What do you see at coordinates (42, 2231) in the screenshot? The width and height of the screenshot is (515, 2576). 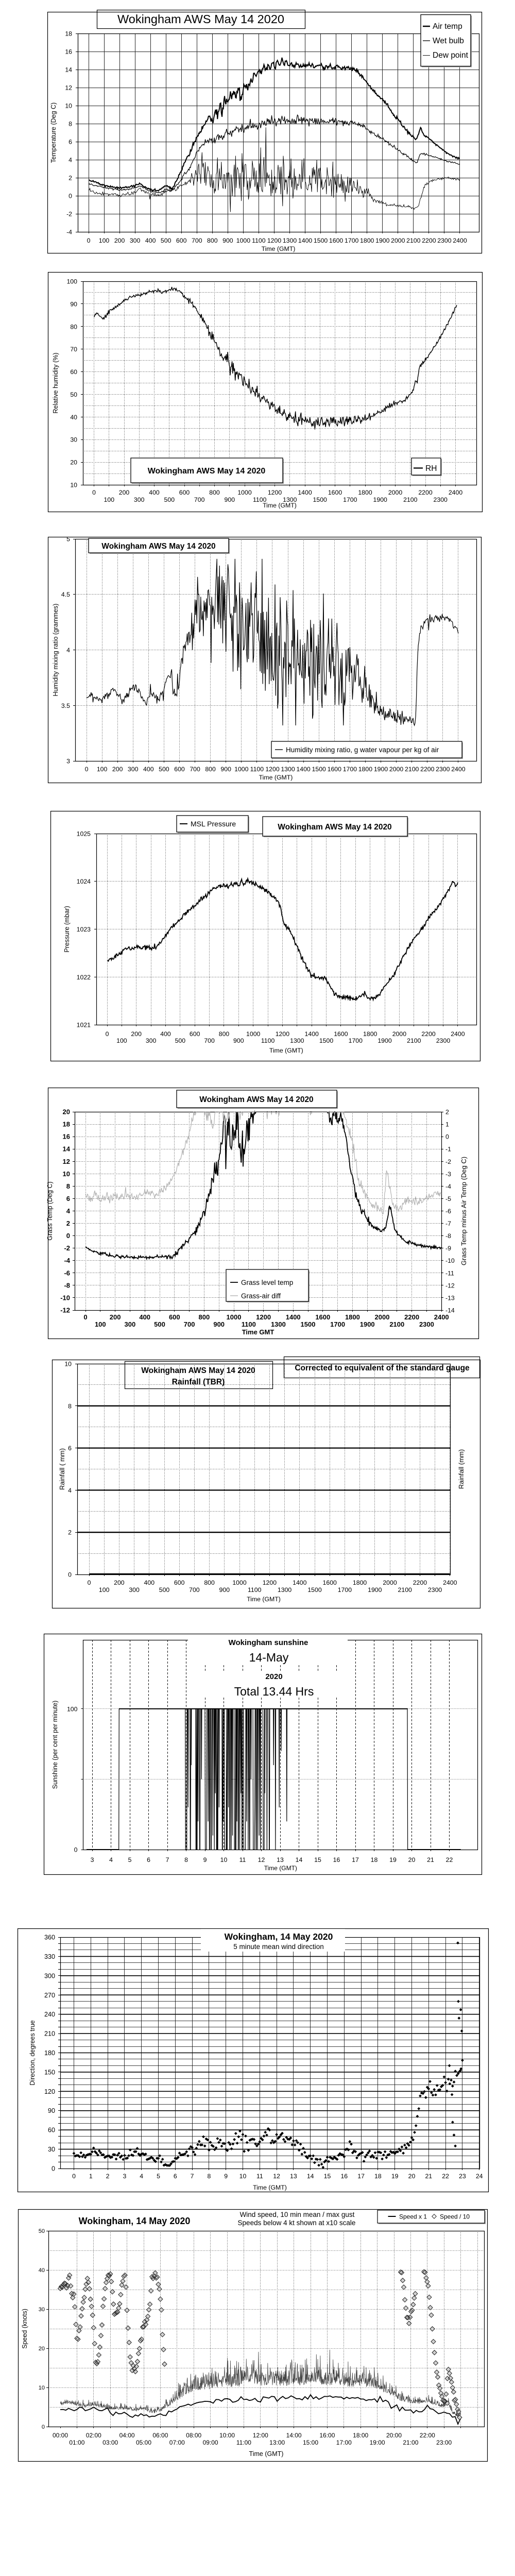 I see `svg-text: 50` at bounding box center [42, 2231].